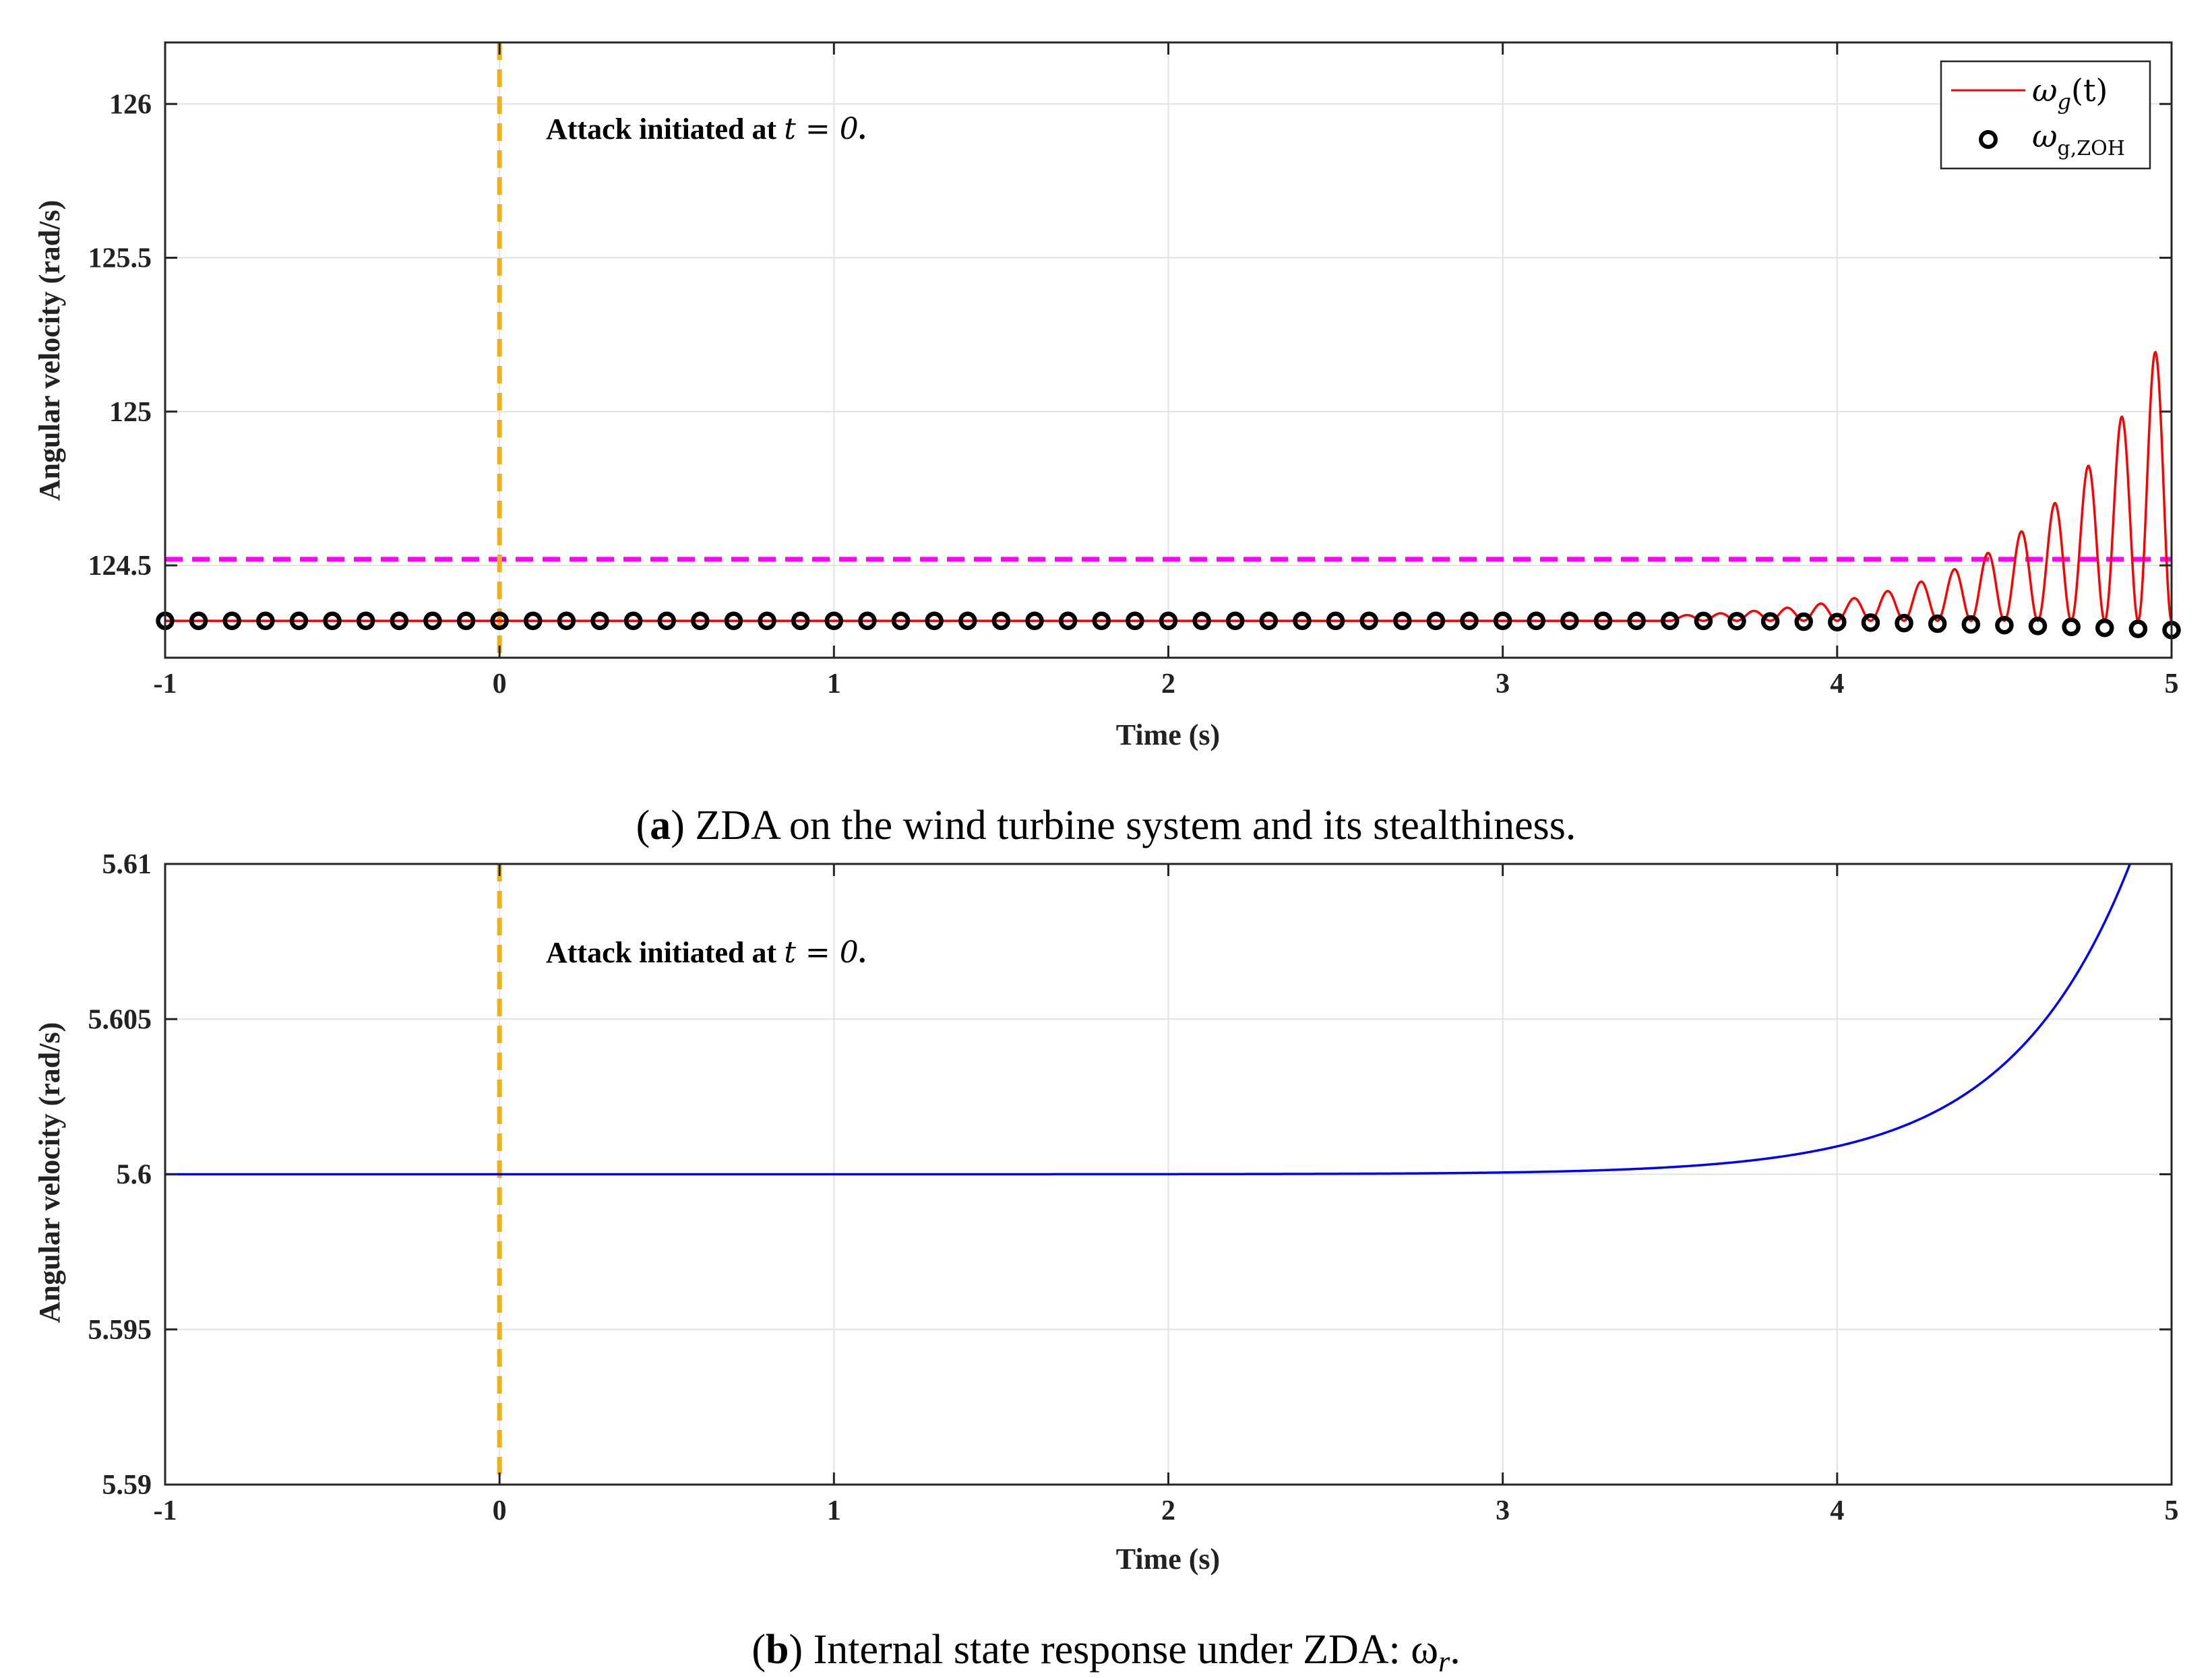 The height and width of the screenshot is (1678, 2212). Describe the element at coordinates (120, 258) in the screenshot. I see `y-tick-label: 125.5` at that location.